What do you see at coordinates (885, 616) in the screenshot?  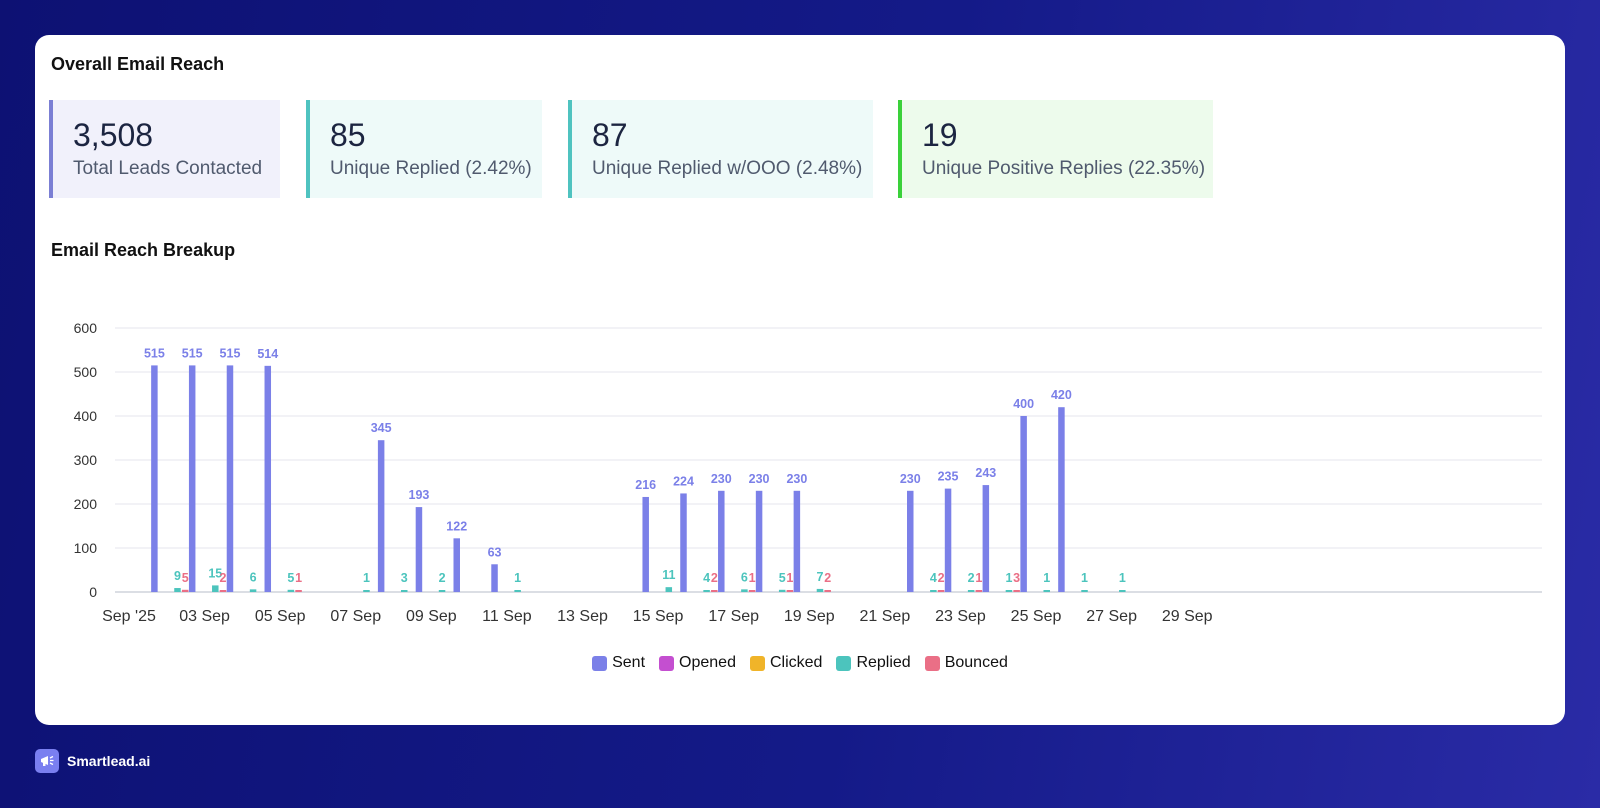 I see `x-tick-label: 21 Sep` at bounding box center [885, 616].